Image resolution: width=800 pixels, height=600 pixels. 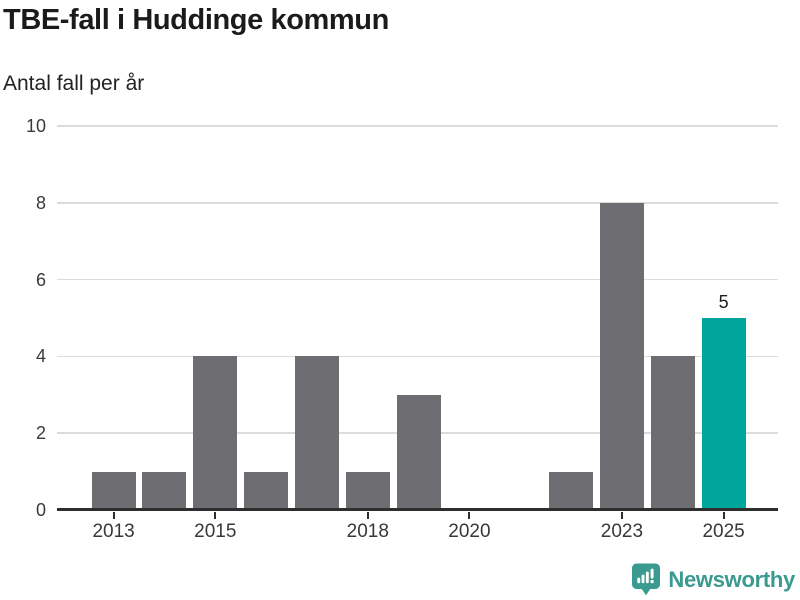 What do you see at coordinates (723, 414) in the screenshot?
I see `bar-2025` at bounding box center [723, 414].